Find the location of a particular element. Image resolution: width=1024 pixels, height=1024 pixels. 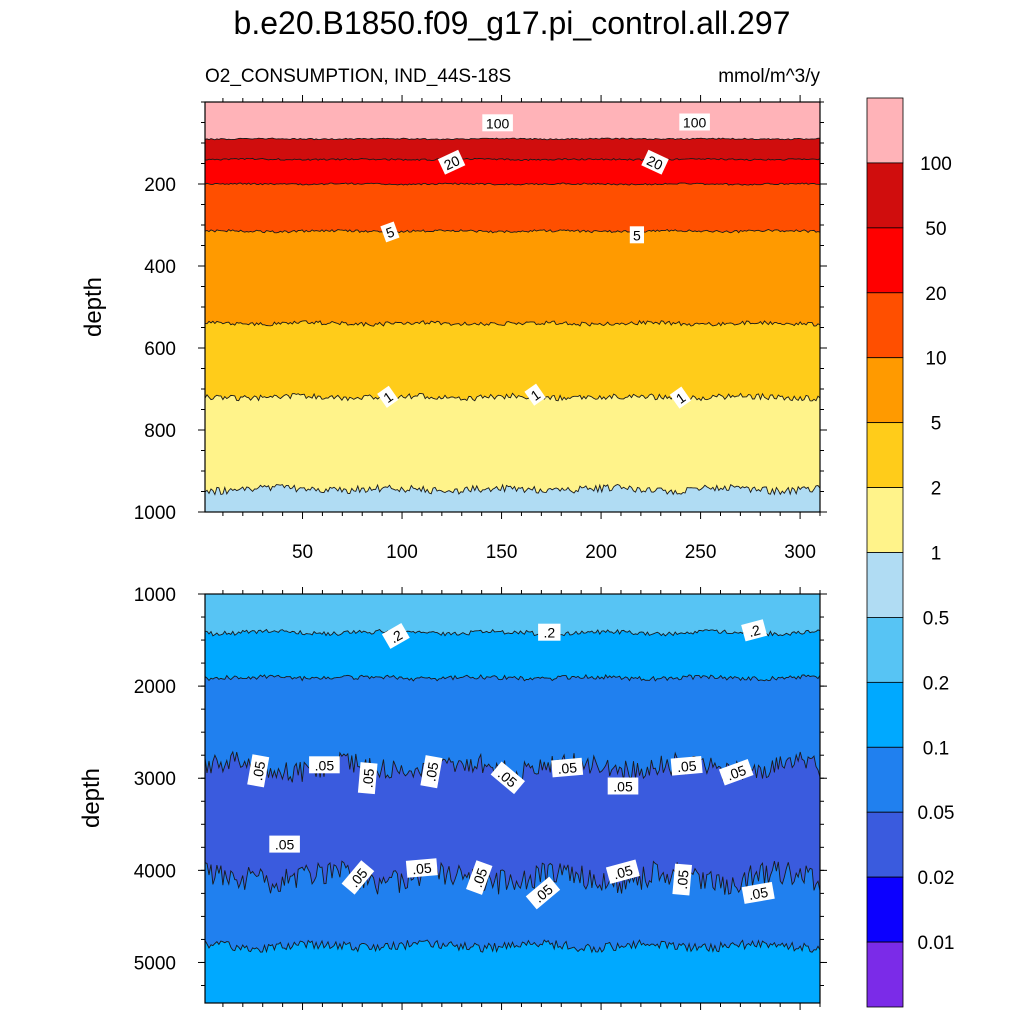

variable-subtitle: O2_CONSUMPTION, IND_44S-18S is located at coordinates (358, 76).